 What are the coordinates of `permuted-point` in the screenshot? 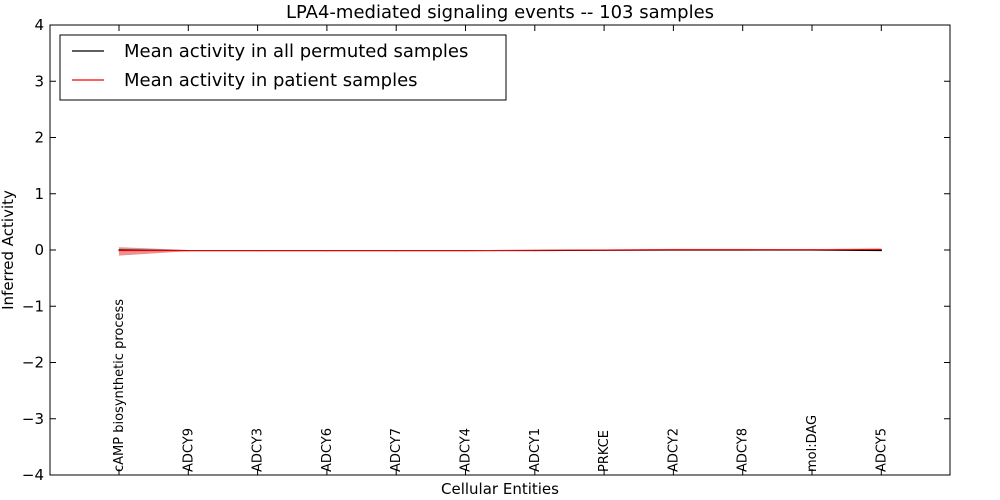 It's located at (881, 250).